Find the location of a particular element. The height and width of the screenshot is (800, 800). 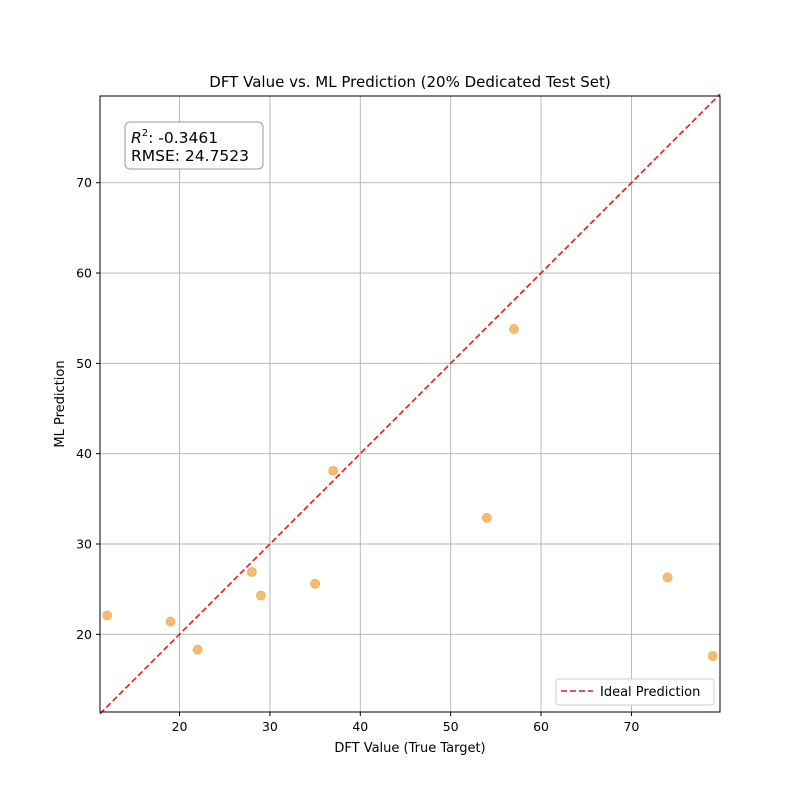

y-tick-label: 30 is located at coordinates (84, 544).